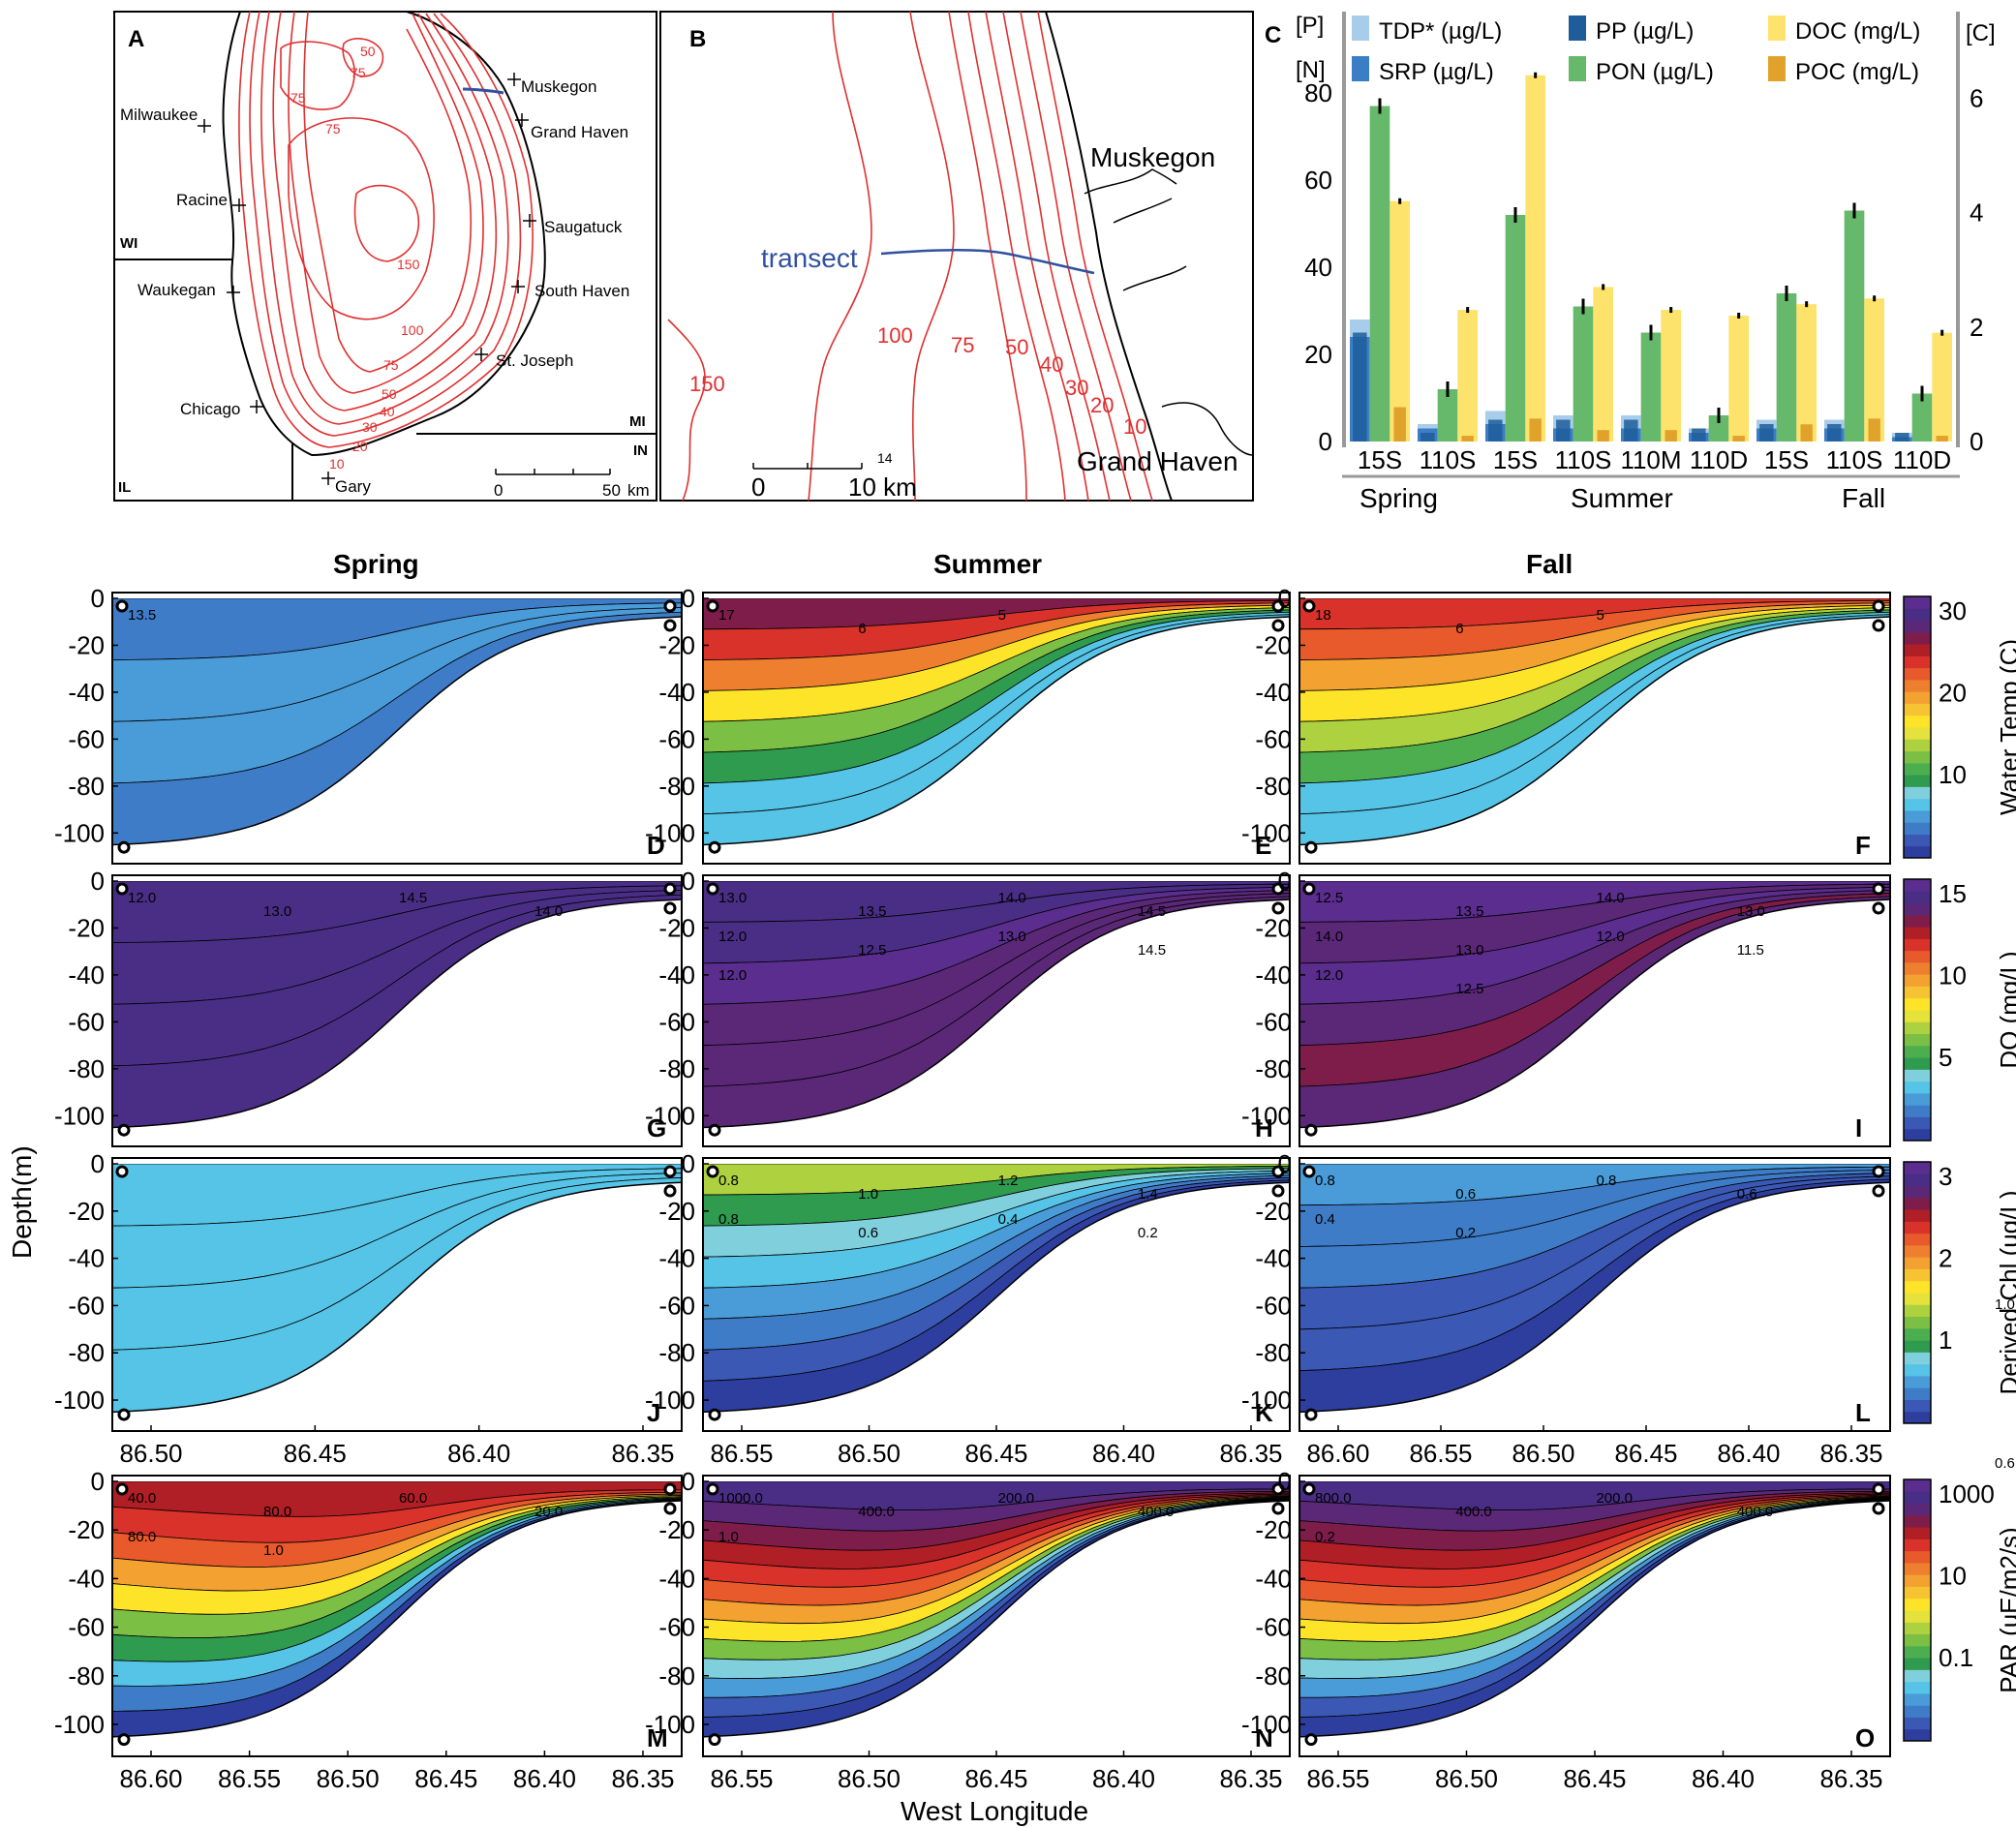 The width and height of the screenshot is (2016, 1828). I want to click on city-milwaukee: Milwaukee, so click(159, 115).